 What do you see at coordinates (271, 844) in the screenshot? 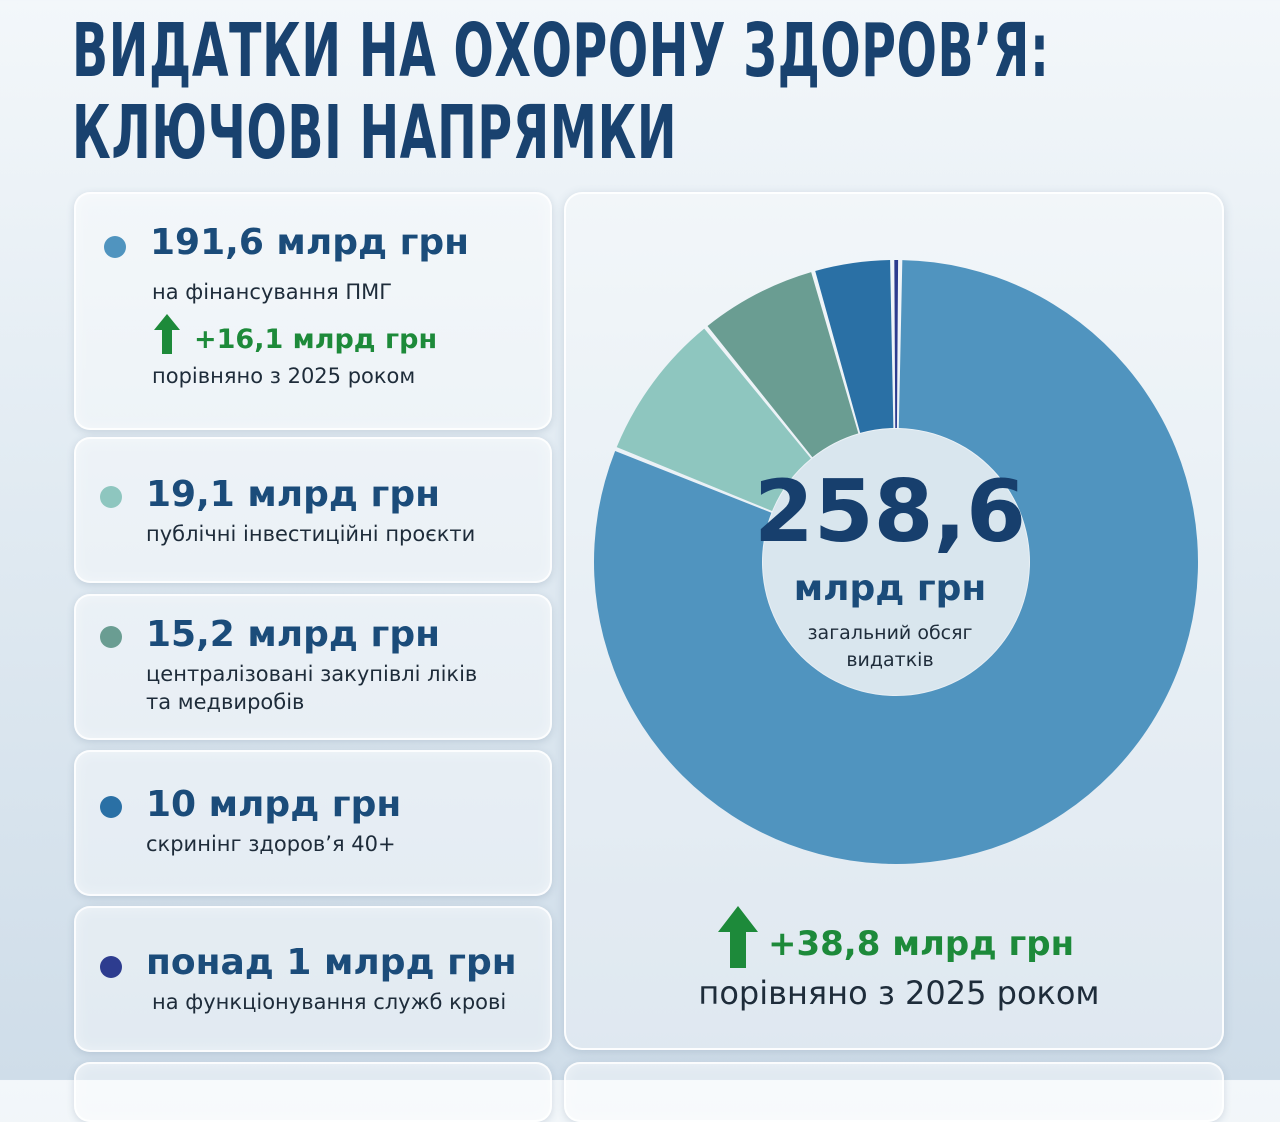
I see `desc-screening: скринінг здоров’я 40+` at bounding box center [271, 844].